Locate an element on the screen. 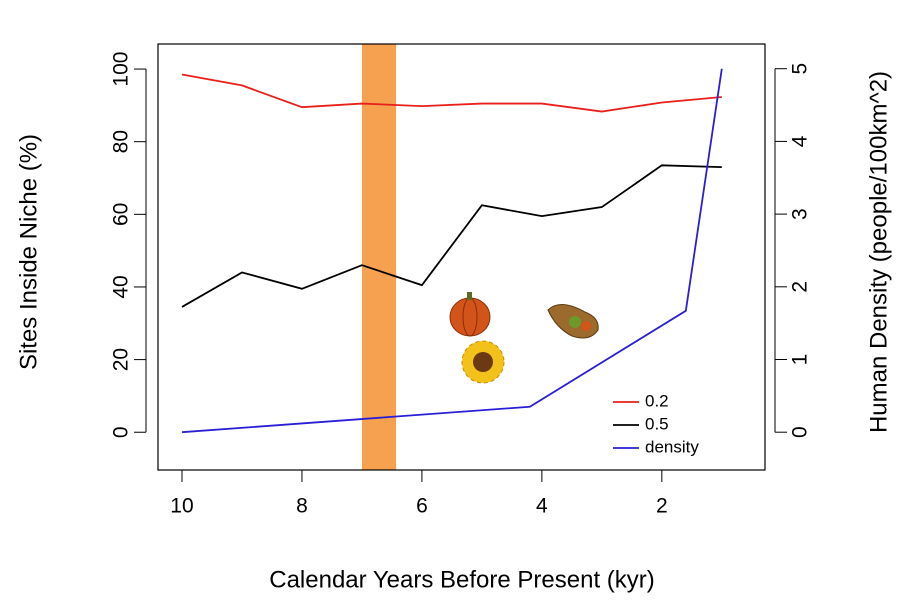  y-tick-label: 100 is located at coordinates (121, 69).